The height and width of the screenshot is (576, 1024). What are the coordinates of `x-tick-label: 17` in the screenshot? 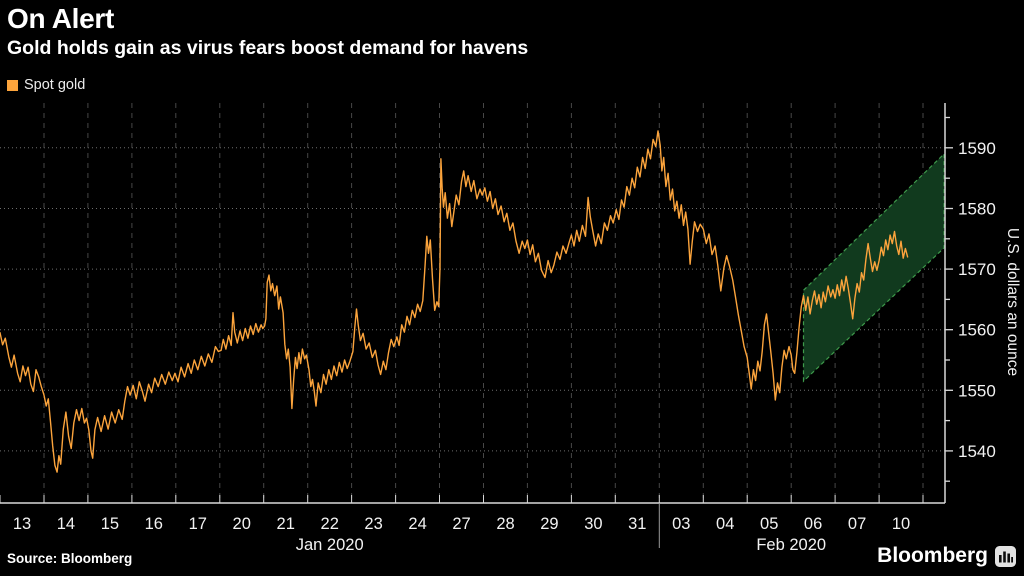 It's located at (198, 524).